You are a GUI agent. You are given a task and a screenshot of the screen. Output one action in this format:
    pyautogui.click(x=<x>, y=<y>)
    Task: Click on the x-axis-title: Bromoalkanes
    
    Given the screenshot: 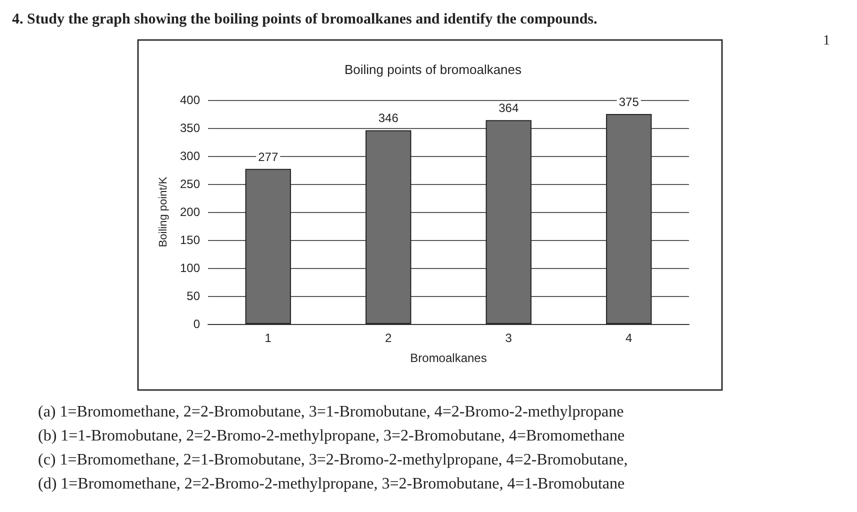 What is the action you would take?
    pyautogui.click(x=448, y=358)
    